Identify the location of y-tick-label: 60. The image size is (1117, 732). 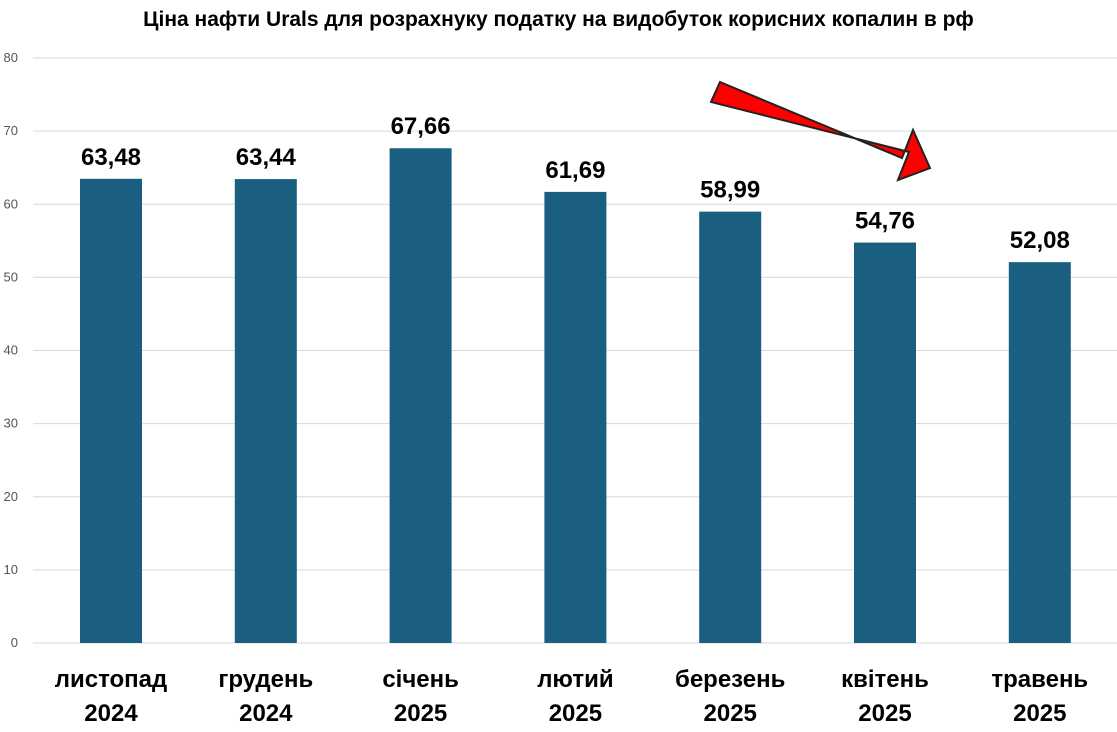
(11, 203).